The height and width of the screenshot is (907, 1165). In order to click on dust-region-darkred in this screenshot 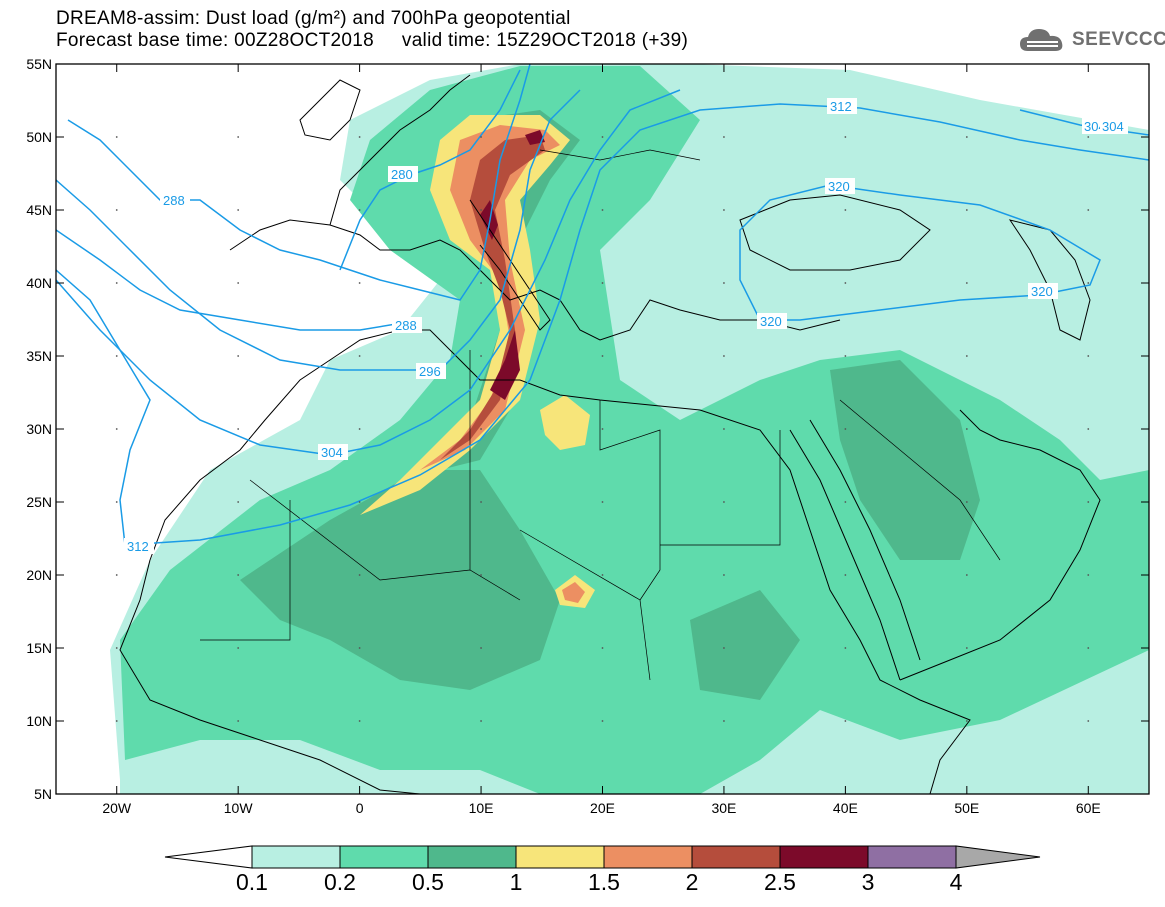, I will do `click(492, 297)`.